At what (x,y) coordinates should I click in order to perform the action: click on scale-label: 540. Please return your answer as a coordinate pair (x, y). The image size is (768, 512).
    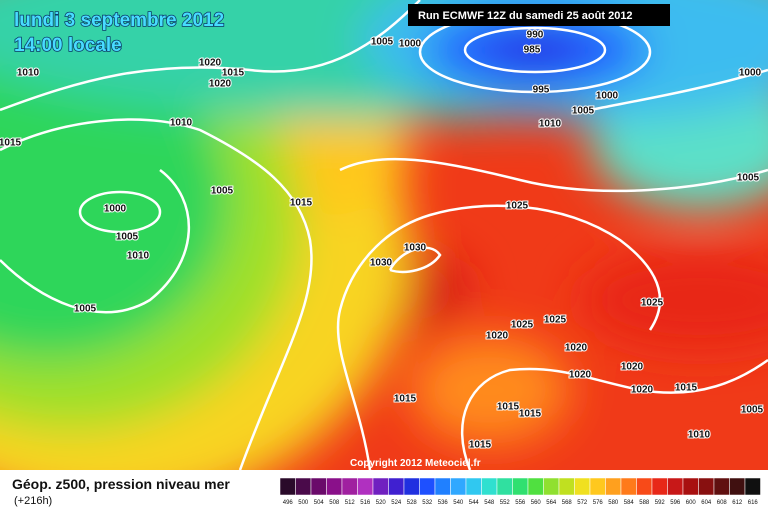
    Looking at the image, I should click on (458, 503).